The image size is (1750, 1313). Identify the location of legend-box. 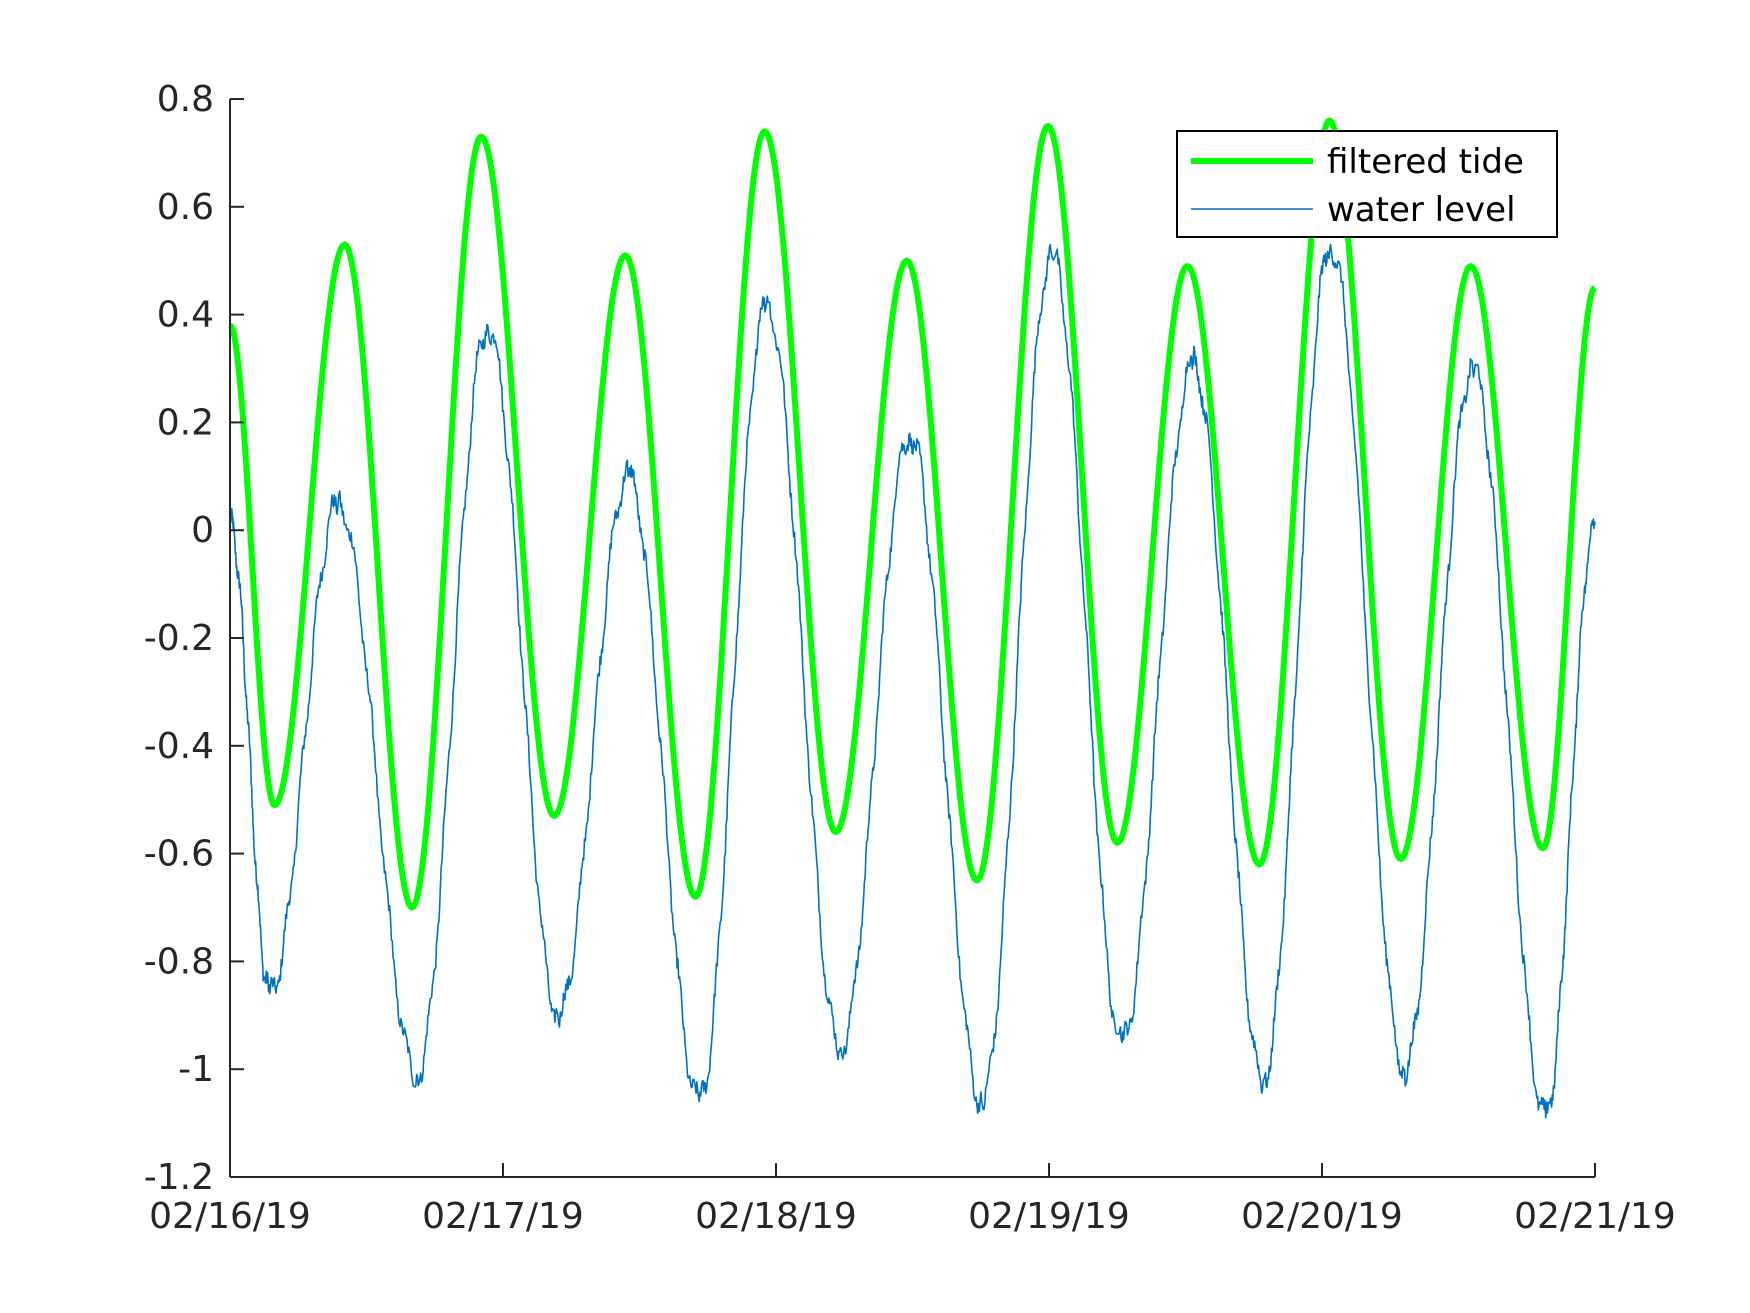
(1367, 184).